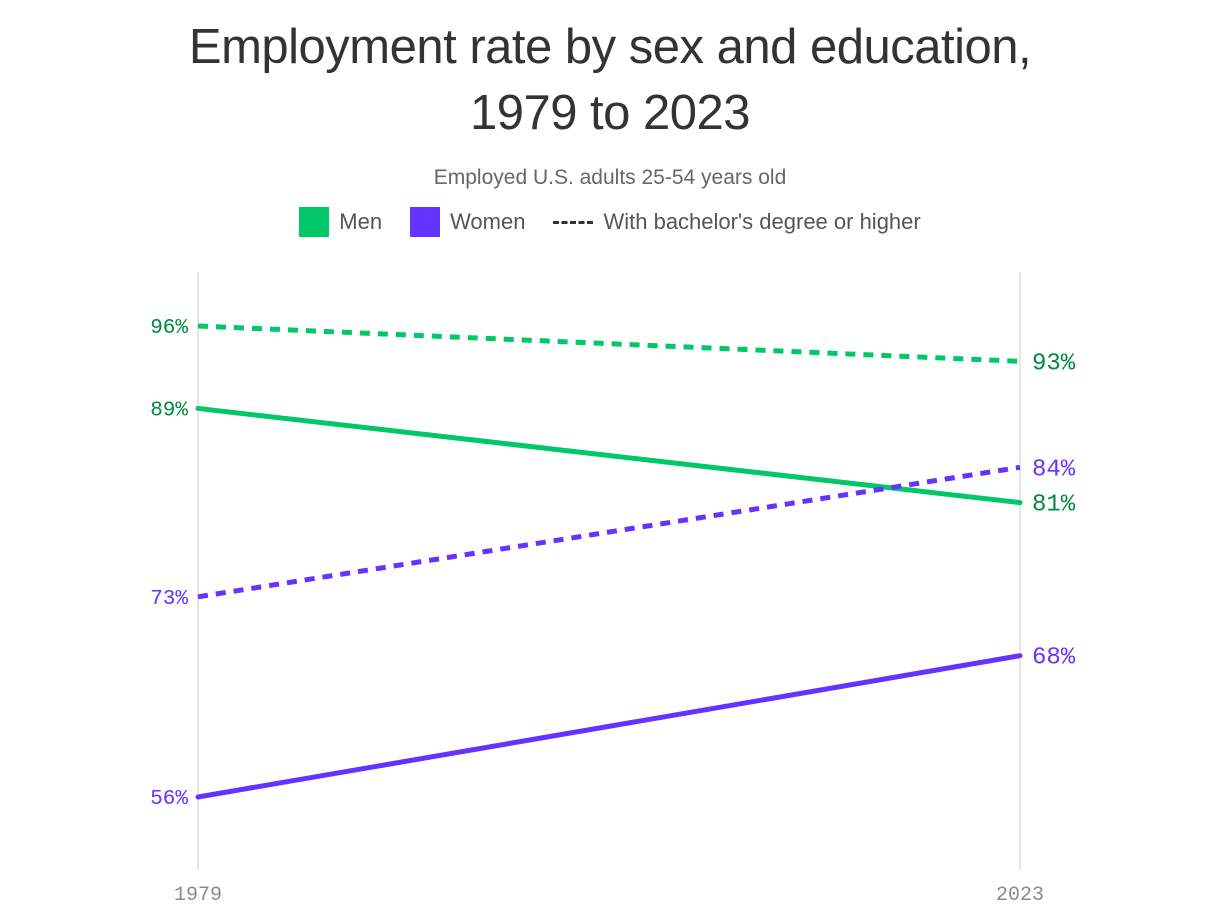 This screenshot has width=1220, height=916. What do you see at coordinates (169, 328) in the screenshot?
I see `data-label-men_bachelor-1979: 96%` at bounding box center [169, 328].